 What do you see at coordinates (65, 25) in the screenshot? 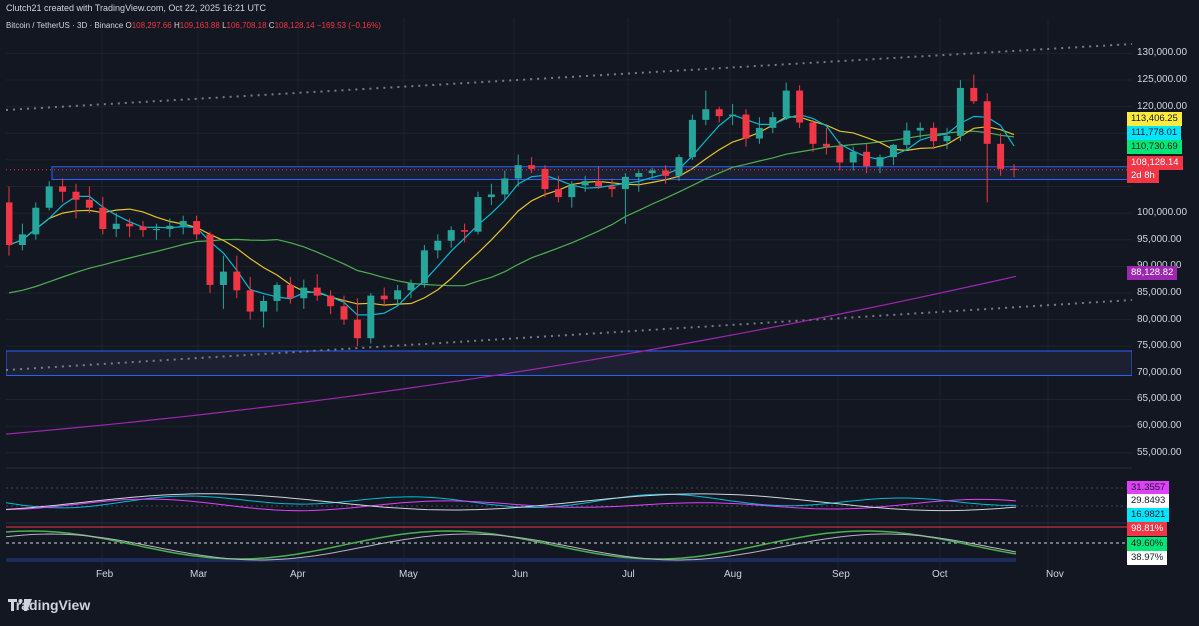
I see `symbol-label: Bitcoin / TetherUS · 3D · Binance` at bounding box center [65, 25].